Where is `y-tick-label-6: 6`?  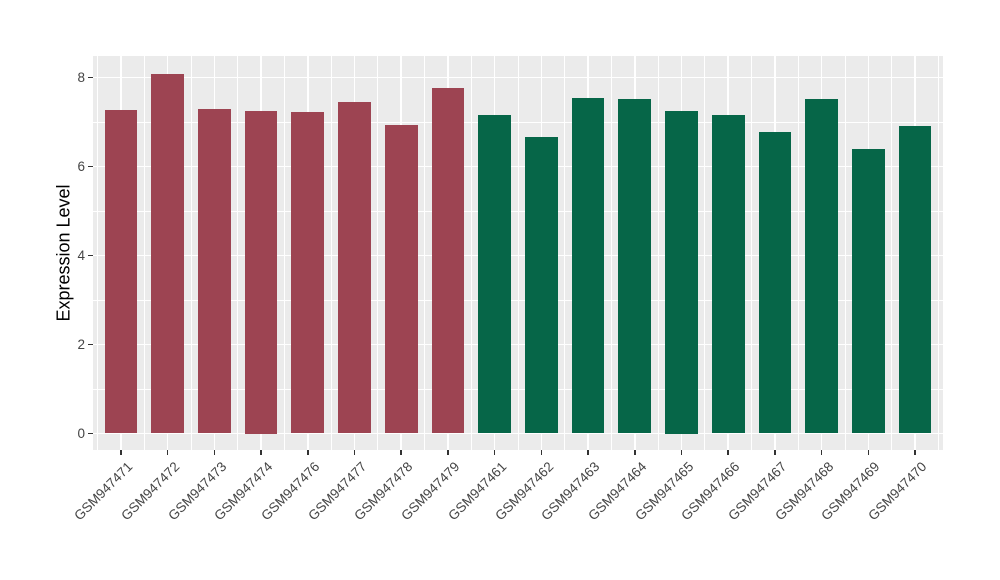
y-tick-label-6: 6 is located at coordinates (81, 166).